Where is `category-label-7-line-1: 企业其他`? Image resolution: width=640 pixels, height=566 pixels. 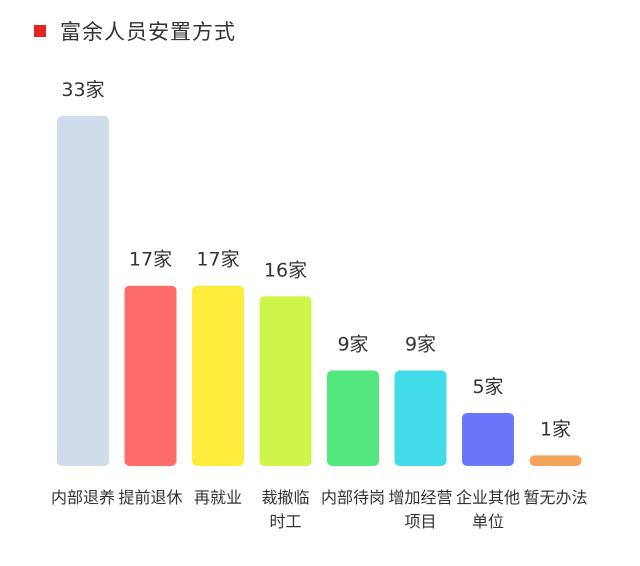 category-label-7-line-1: 企业其他 is located at coordinates (488, 497).